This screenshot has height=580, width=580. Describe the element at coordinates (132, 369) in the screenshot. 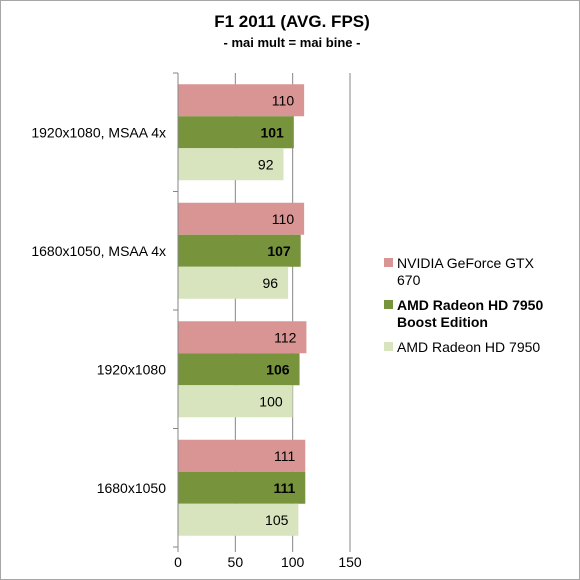

I see `category-label: 1920x1080` at that location.